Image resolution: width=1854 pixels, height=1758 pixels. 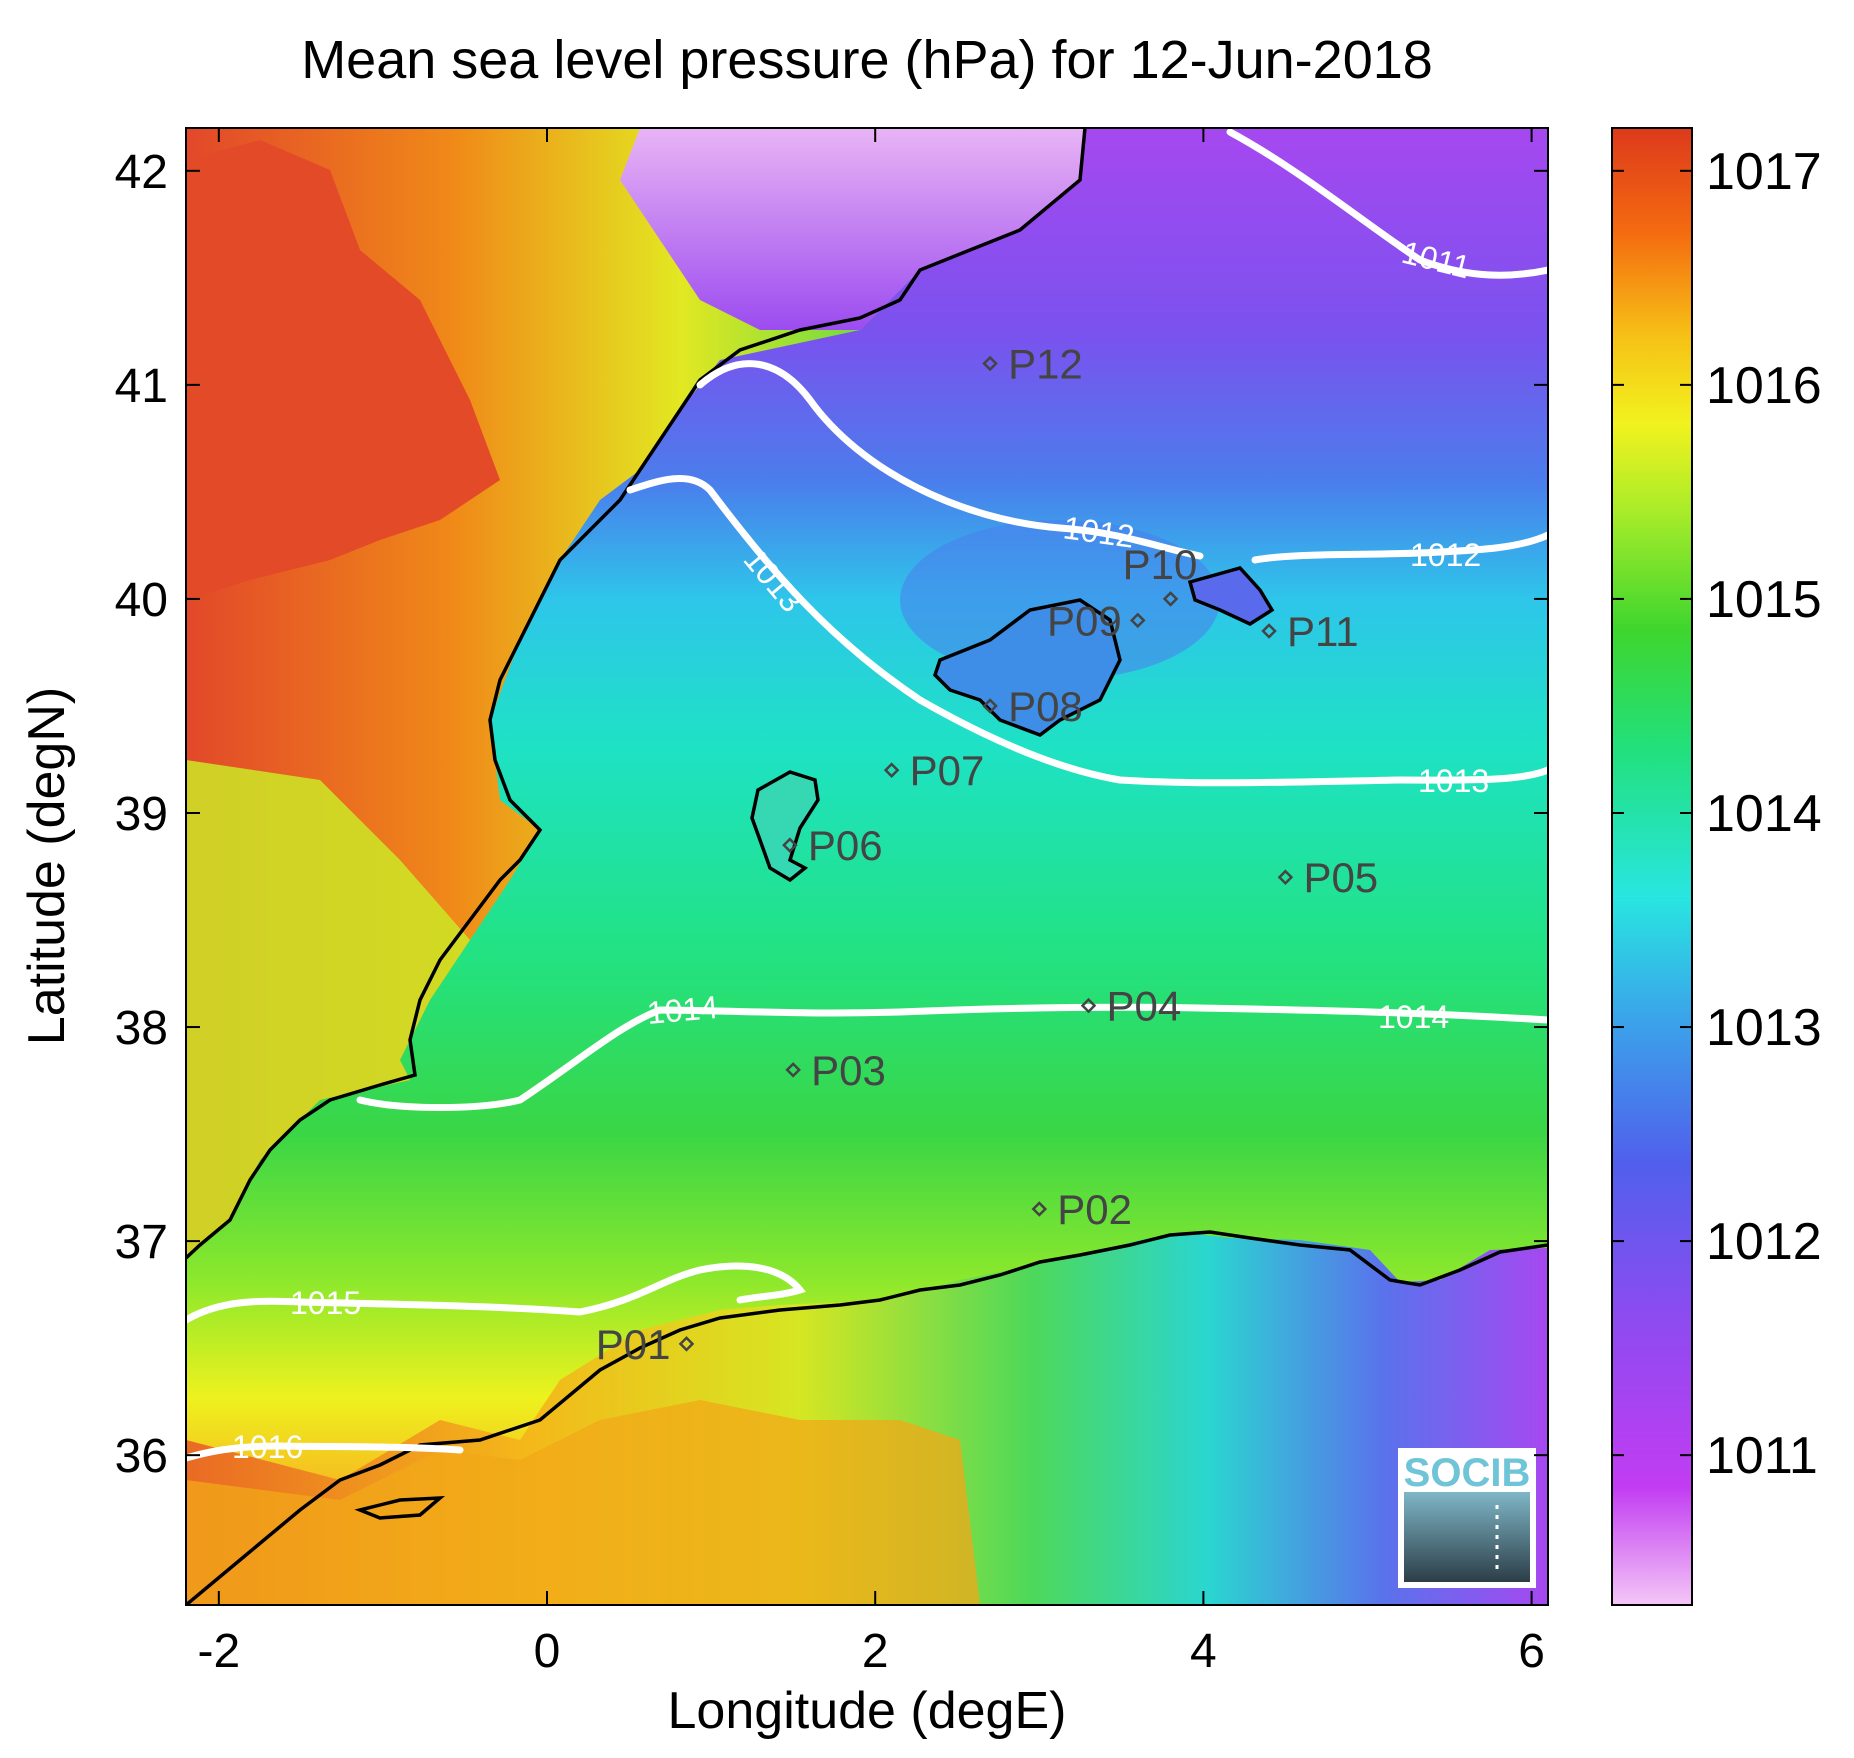 What do you see at coordinates (325, 1303) in the screenshot?
I see `isobar-label-1015: 1015` at bounding box center [325, 1303].